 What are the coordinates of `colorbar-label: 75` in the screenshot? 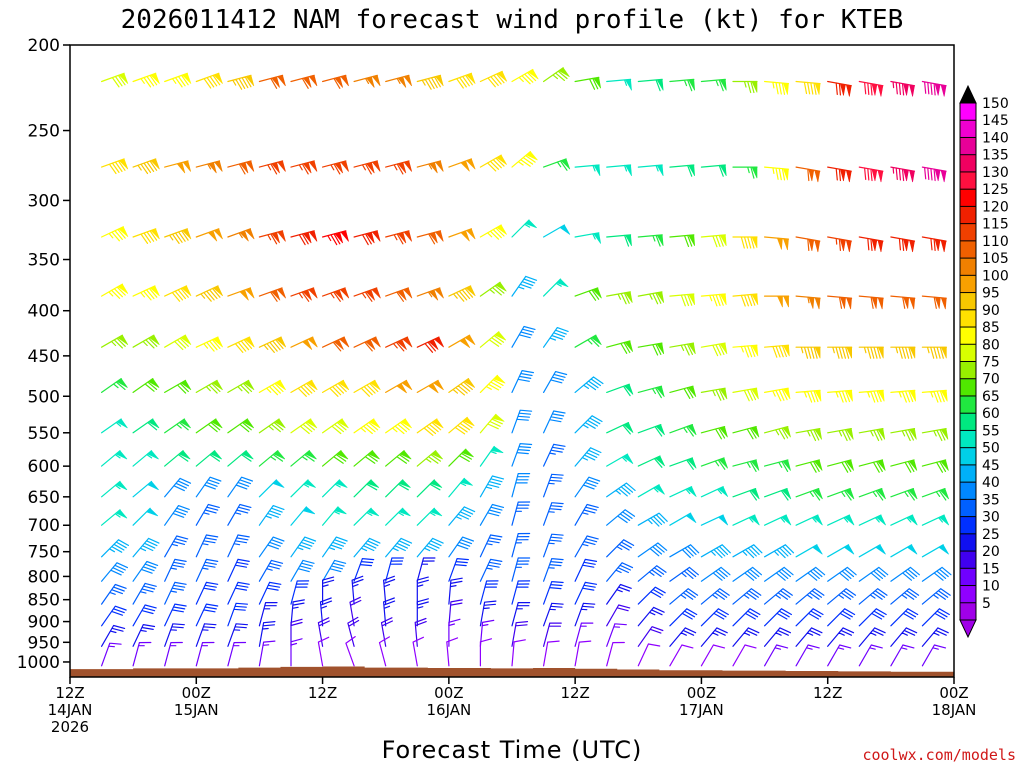 It's located at (991, 363).